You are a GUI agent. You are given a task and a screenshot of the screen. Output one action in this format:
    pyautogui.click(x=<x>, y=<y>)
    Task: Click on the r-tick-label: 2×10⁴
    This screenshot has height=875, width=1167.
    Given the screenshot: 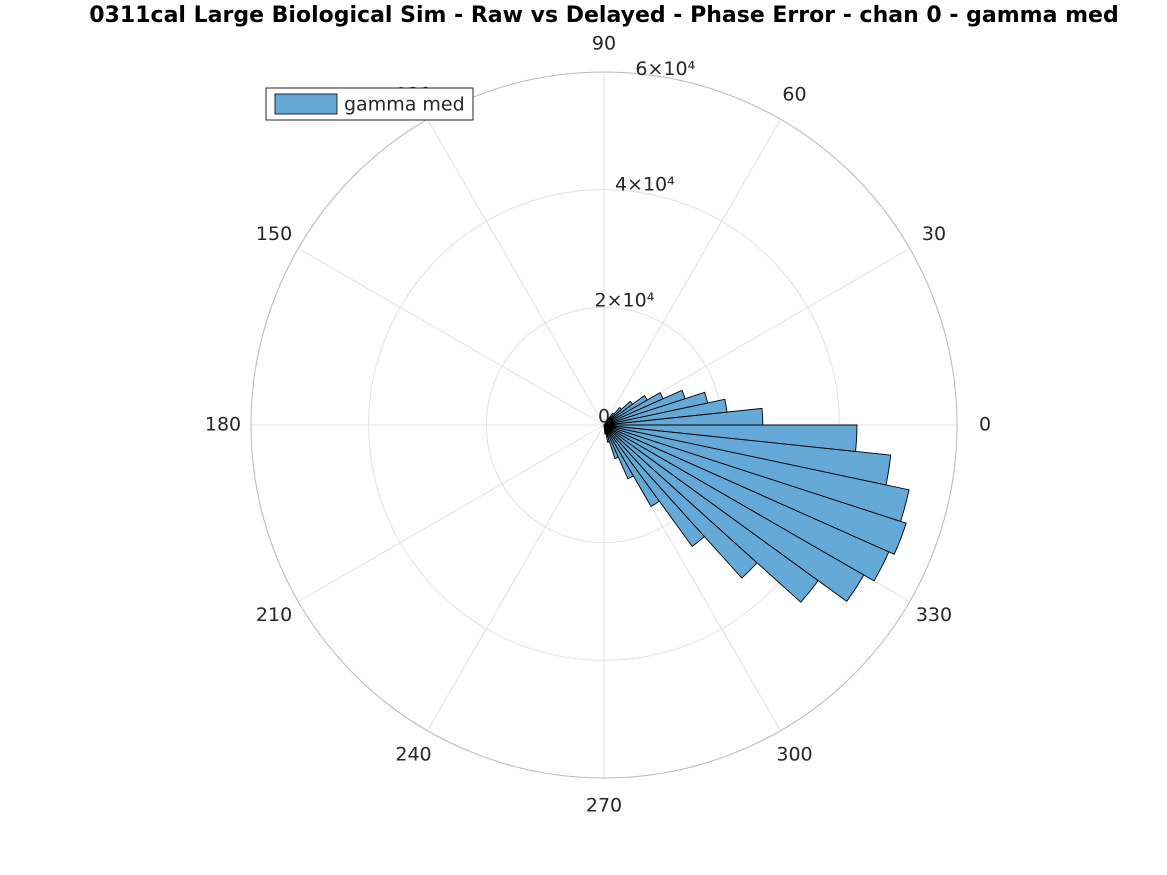 What is the action you would take?
    pyautogui.click(x=625, y=301)
    